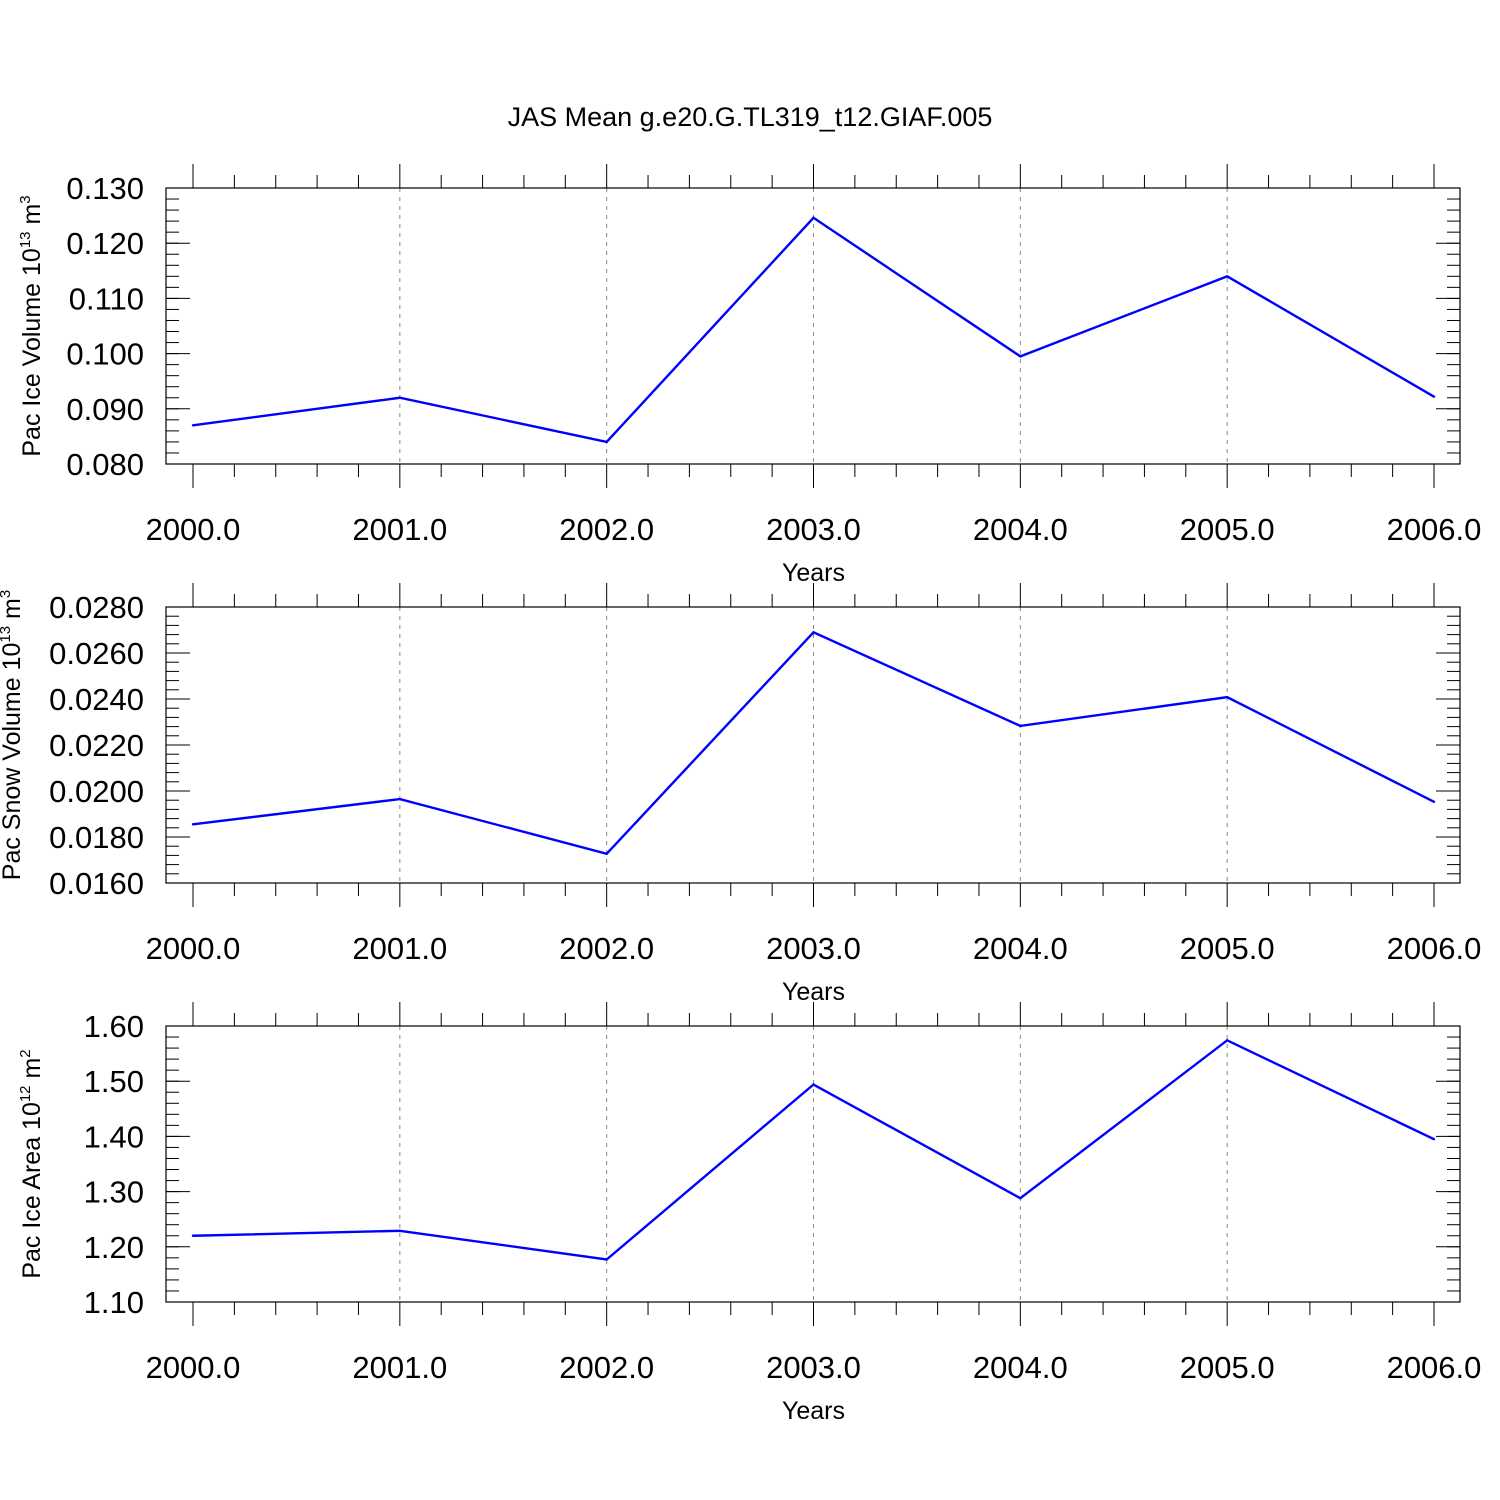 Image resolution: width=1500 pixels, height=1500 pixels. What do you see at coordinates (96, 745) in the screenshot?
I see `y-tick-label: 0.0220` at bounding box center [96, 745].